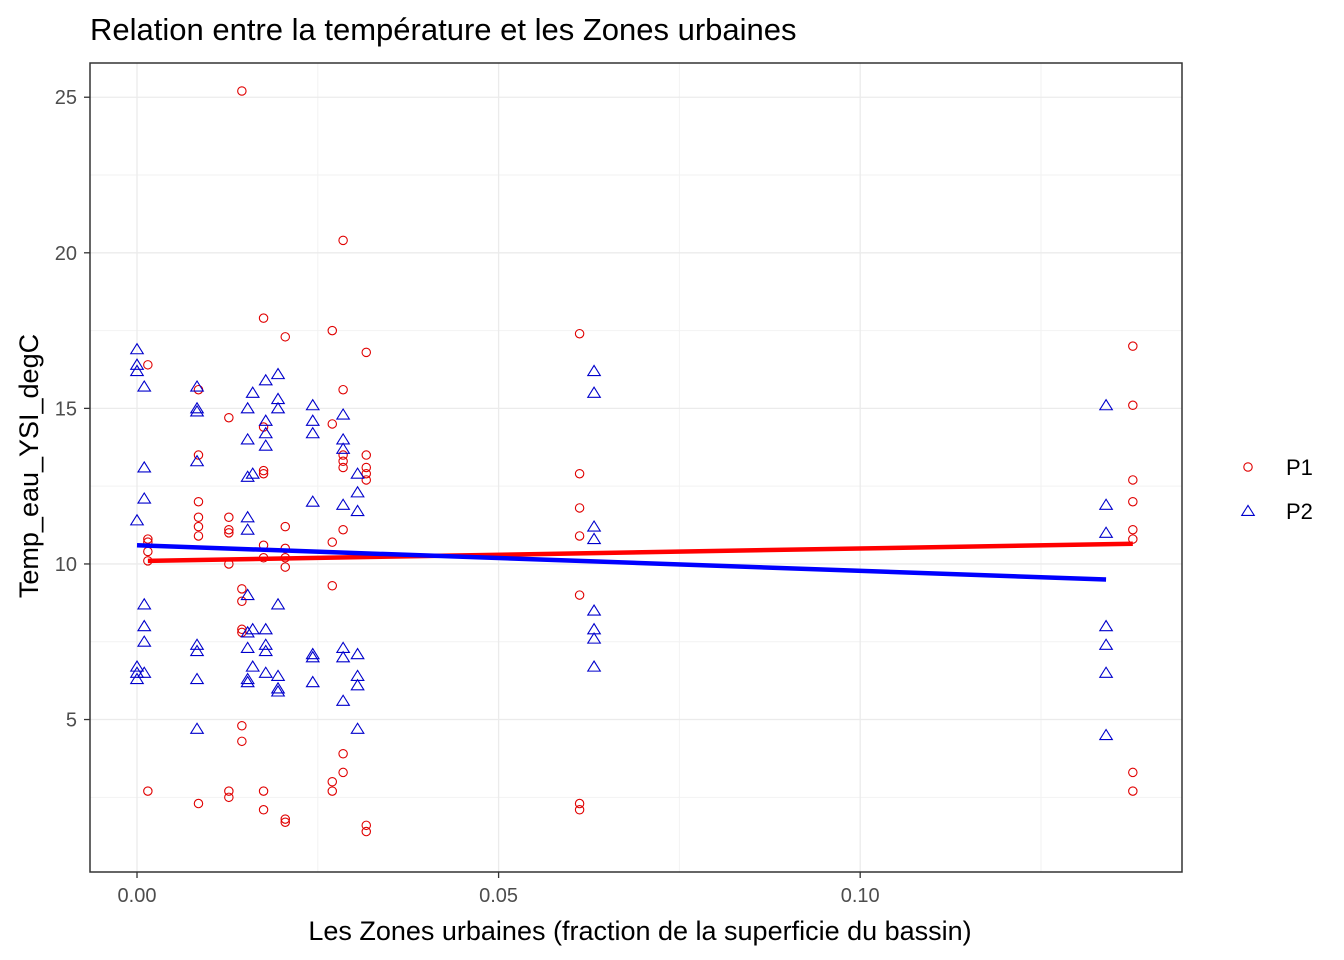  I want to click on y-tick-label: 10, so click(66, 565).